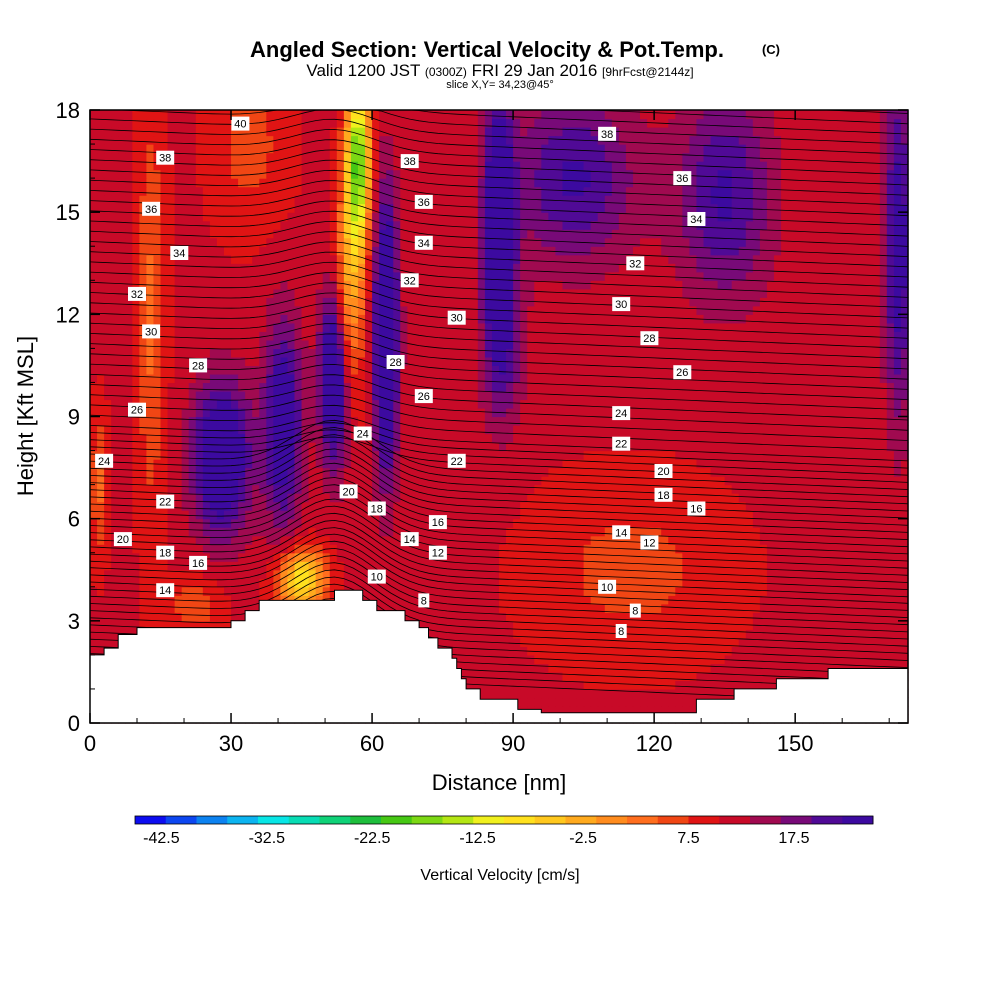  I want to click on forecast-info: [9hrFcst@2144z], so click(648, 72).